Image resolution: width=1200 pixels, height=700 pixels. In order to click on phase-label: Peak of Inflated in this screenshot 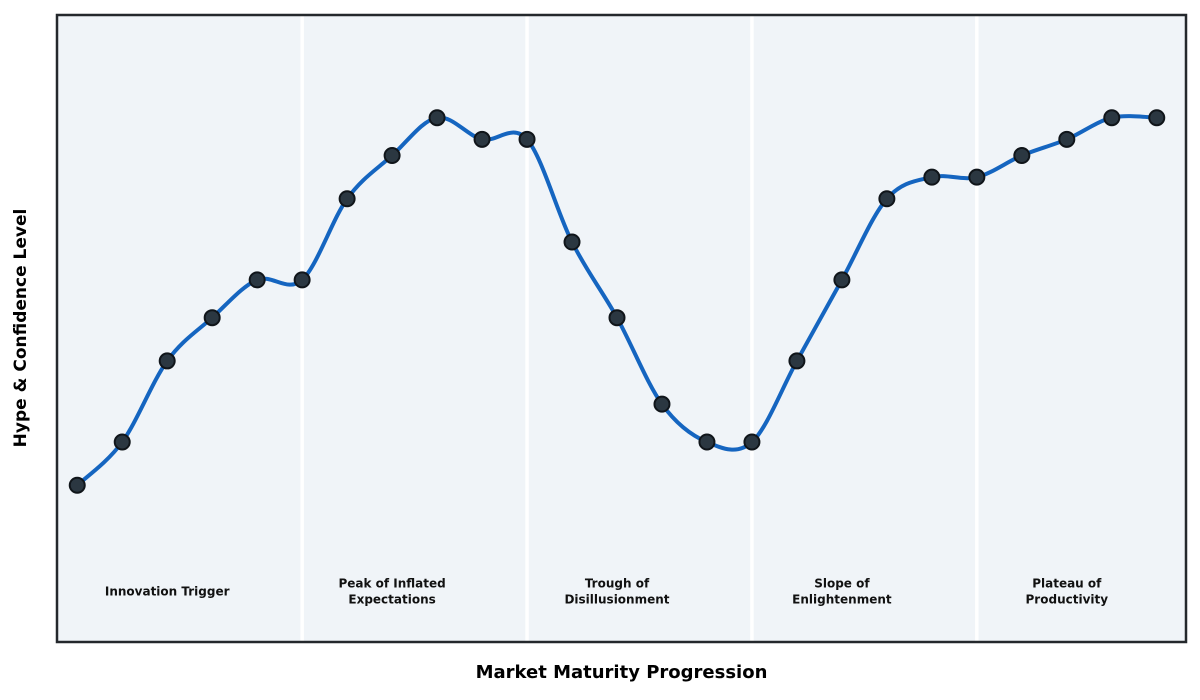, I will do `click(391, 584)`.